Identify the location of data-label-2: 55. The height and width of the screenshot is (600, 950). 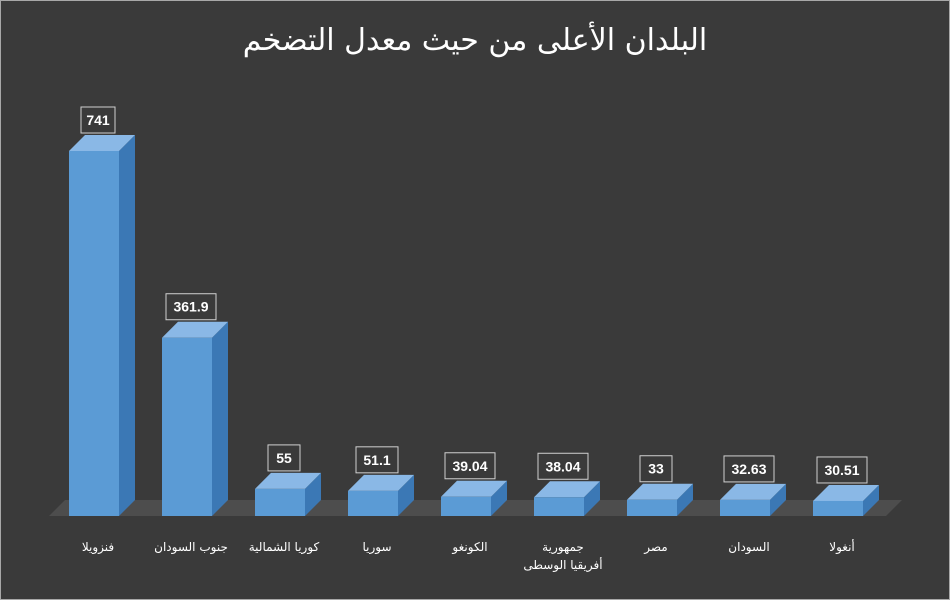
(284, 458).